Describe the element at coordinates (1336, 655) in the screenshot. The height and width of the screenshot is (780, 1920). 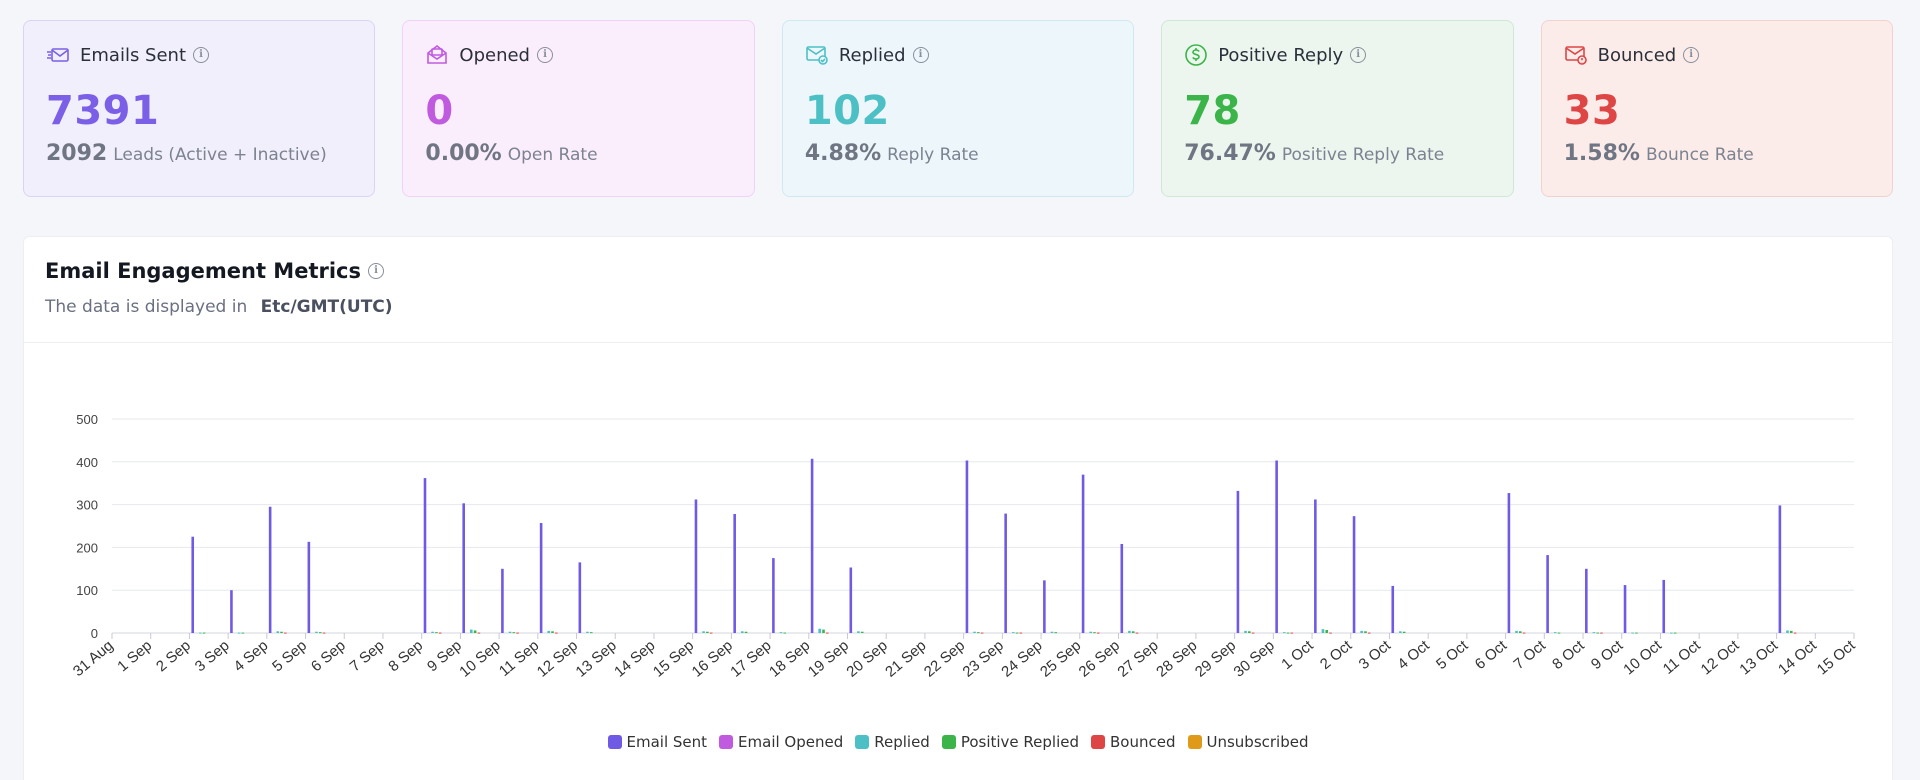
I see `x-tick-label: 2 Oct` at that location.